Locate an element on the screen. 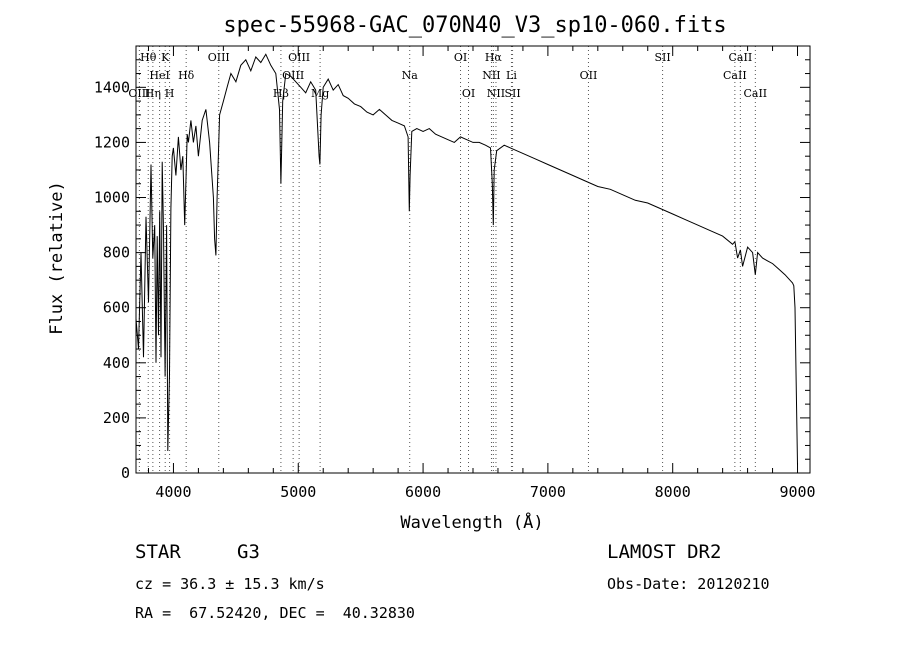 The image size is (900, 650). y-tick-label: 400 is located at coordinates (116, 363).